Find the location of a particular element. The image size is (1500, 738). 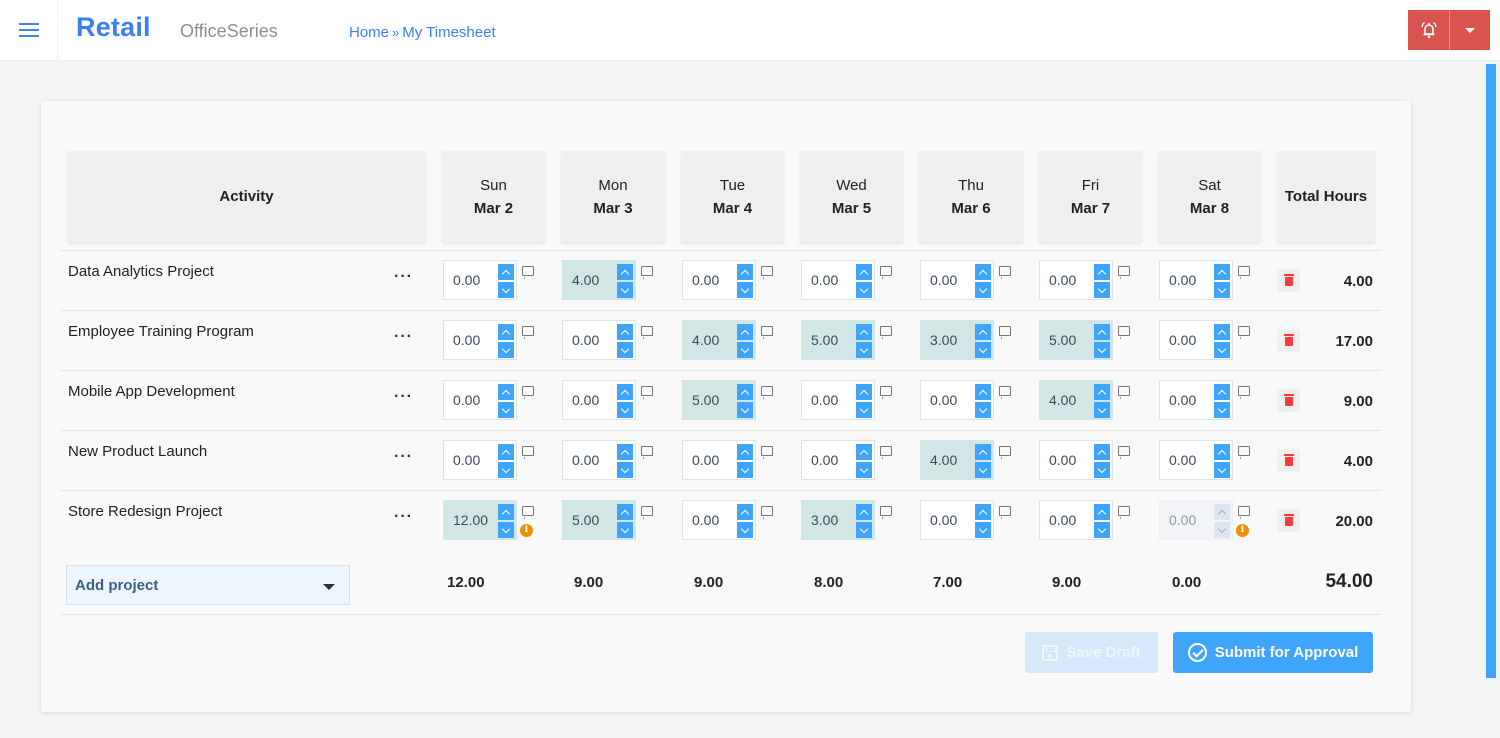

save-draft-button: Save Draft is located at coordinates (1091, 652).